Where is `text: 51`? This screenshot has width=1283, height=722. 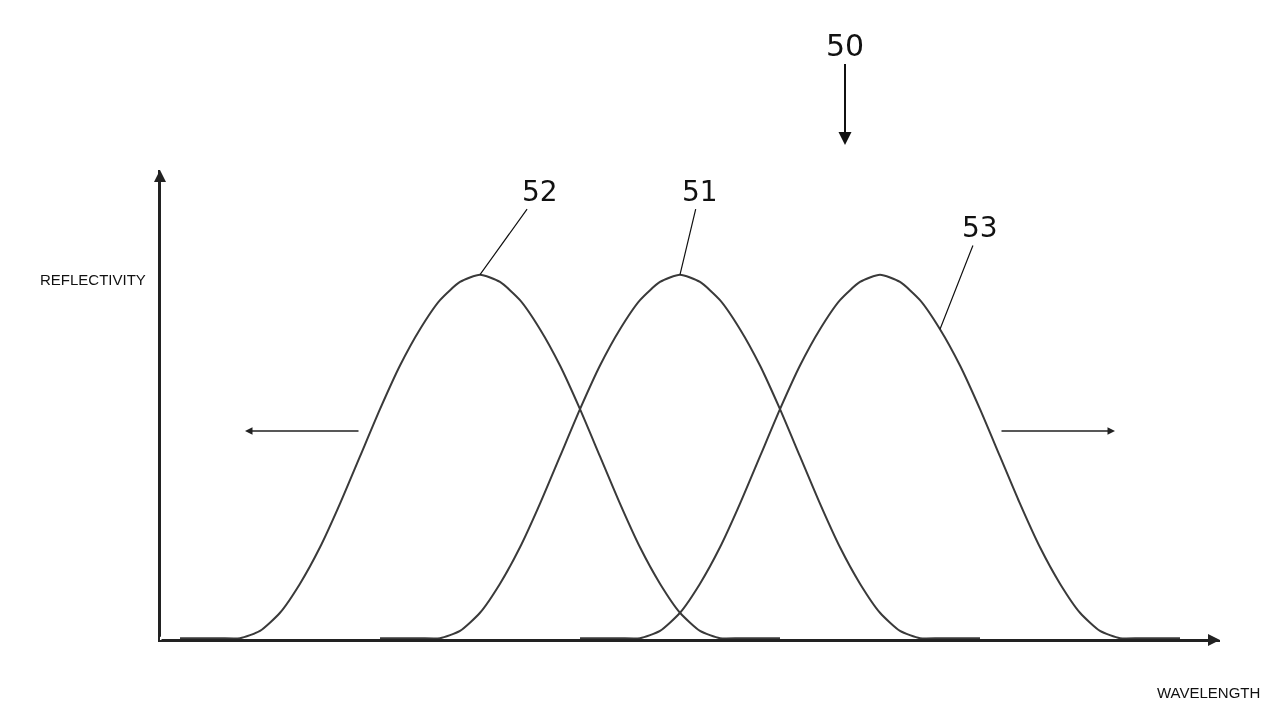 text: 51 is located at coordinates (700, 191).